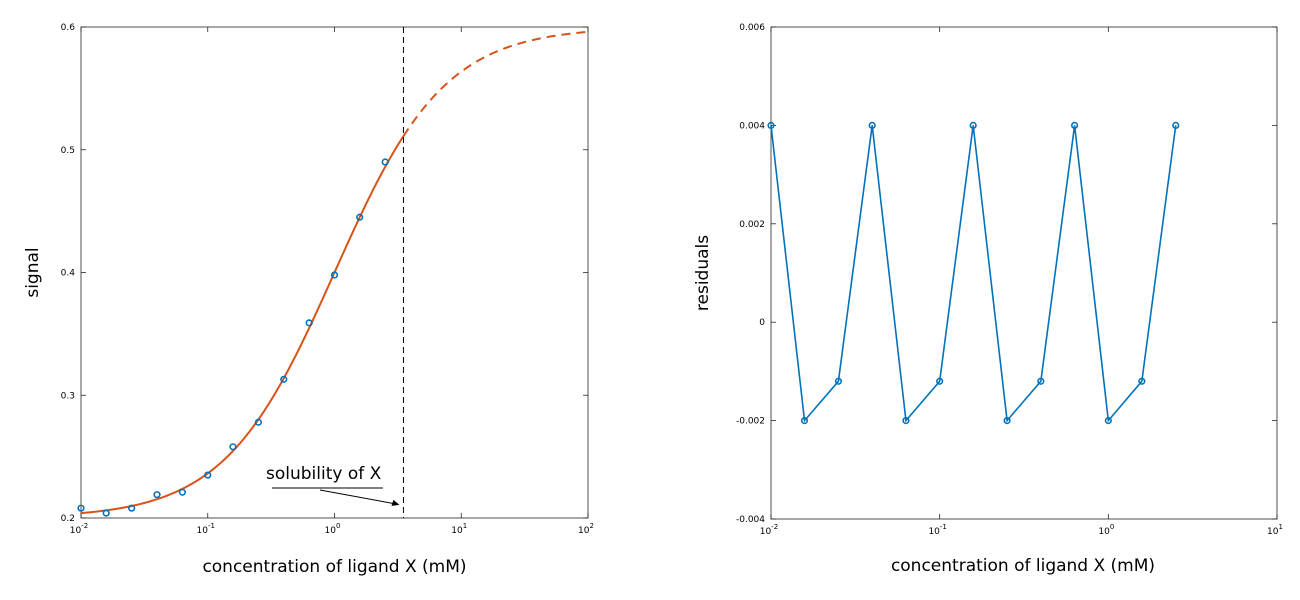 Image resolution: width=1300 pixels, height=600 pixels. What do you see at coordinates (395, 502) in the screenshot?
I see `annotation-arrow-head` at bounding box center [395, 502].